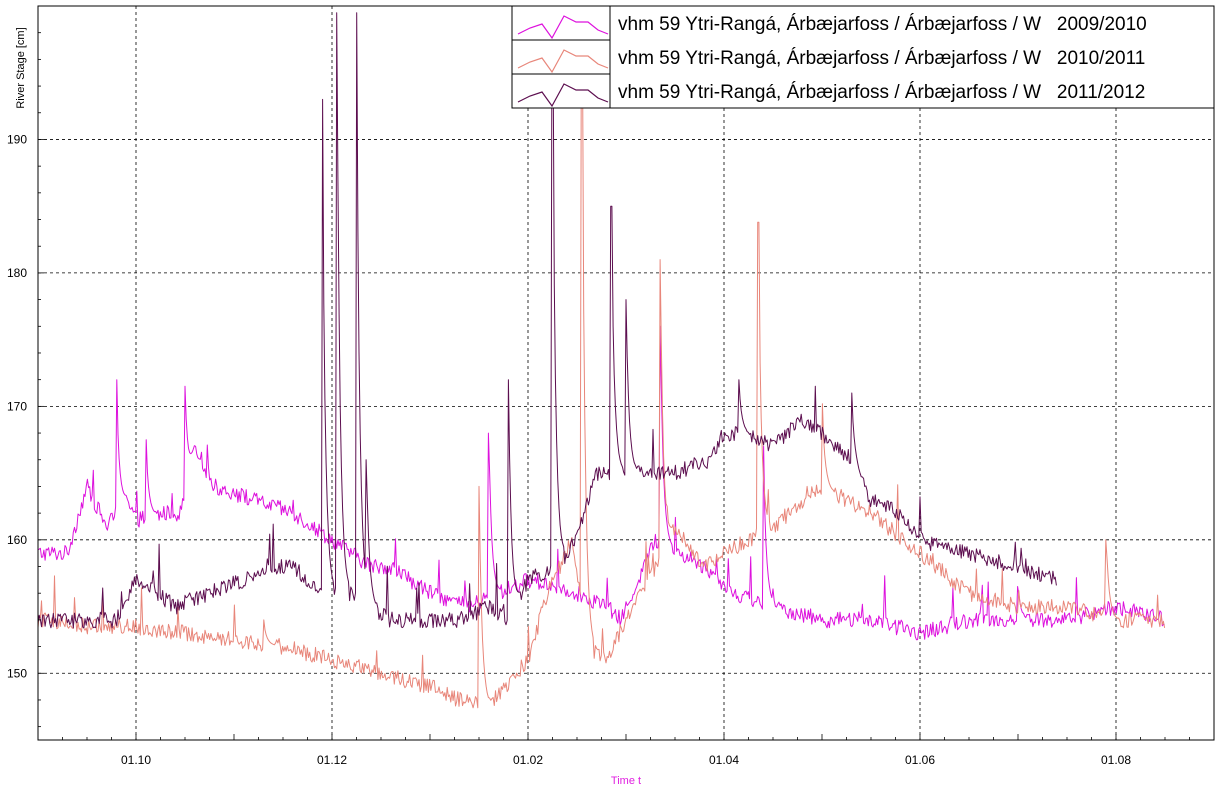 The width and height of the screenshot is (1219, 794). What do you see at coordinates (17, 673) in the screenshot?
I see `y-tick-label: 150` at bounding box center [17, 673].